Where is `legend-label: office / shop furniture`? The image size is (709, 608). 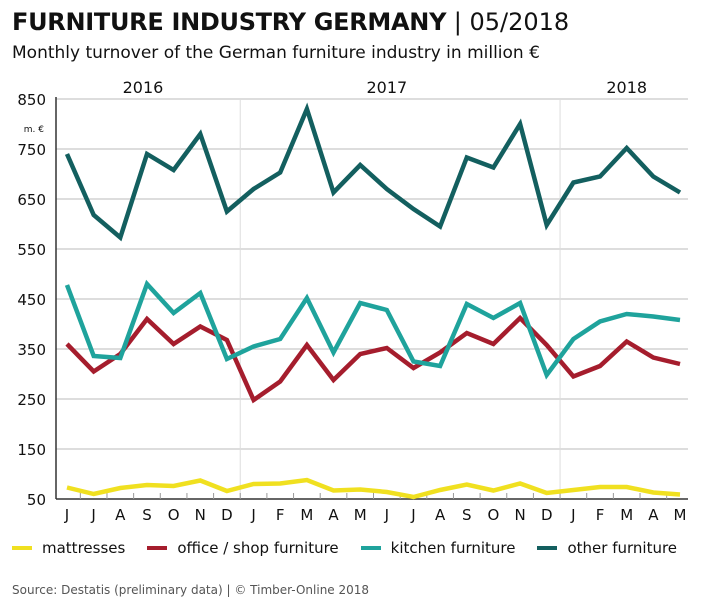 legend-label: office / shop furniture is located at coordinates (258, 548).